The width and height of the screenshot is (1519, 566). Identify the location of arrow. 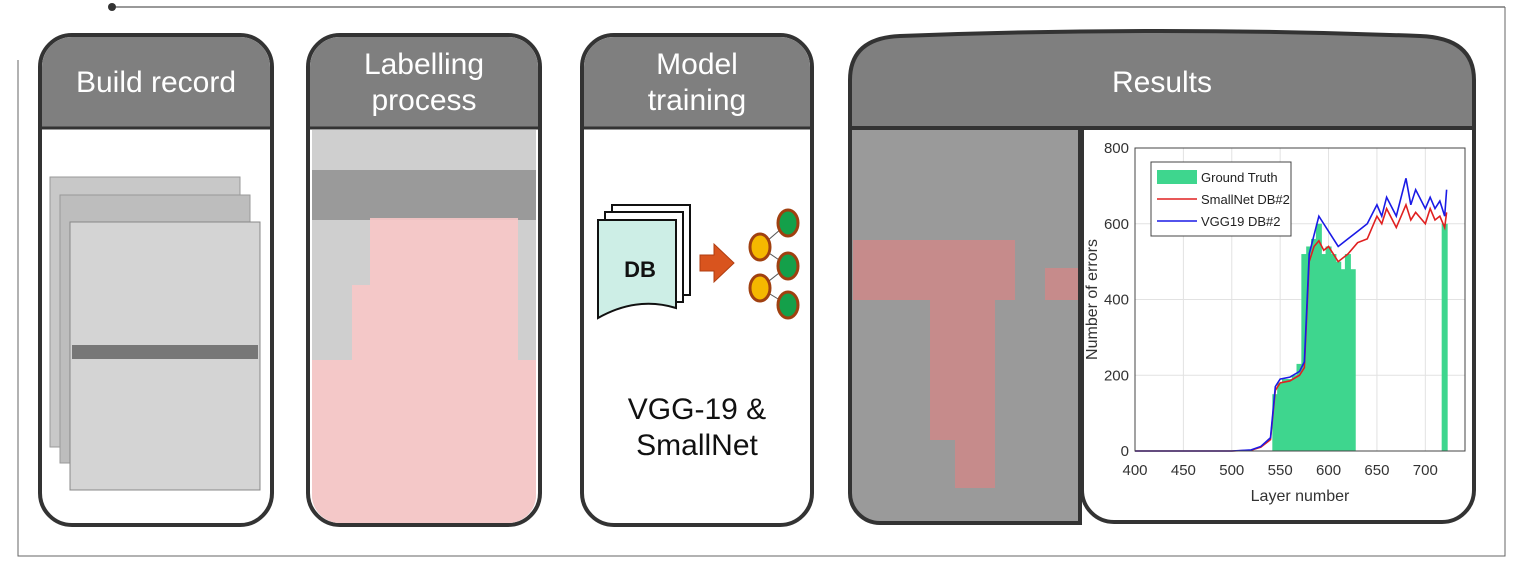
(717, 263).